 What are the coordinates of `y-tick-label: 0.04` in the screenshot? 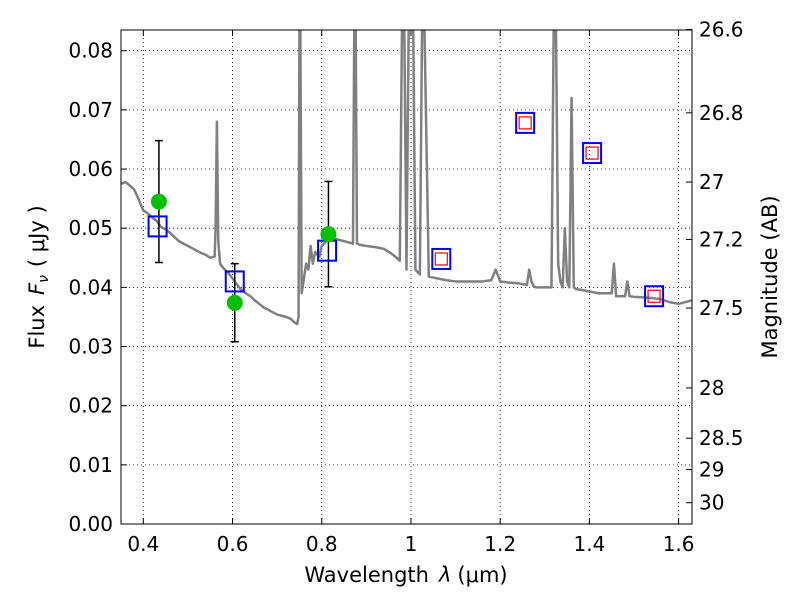 It's located at (90, 287).